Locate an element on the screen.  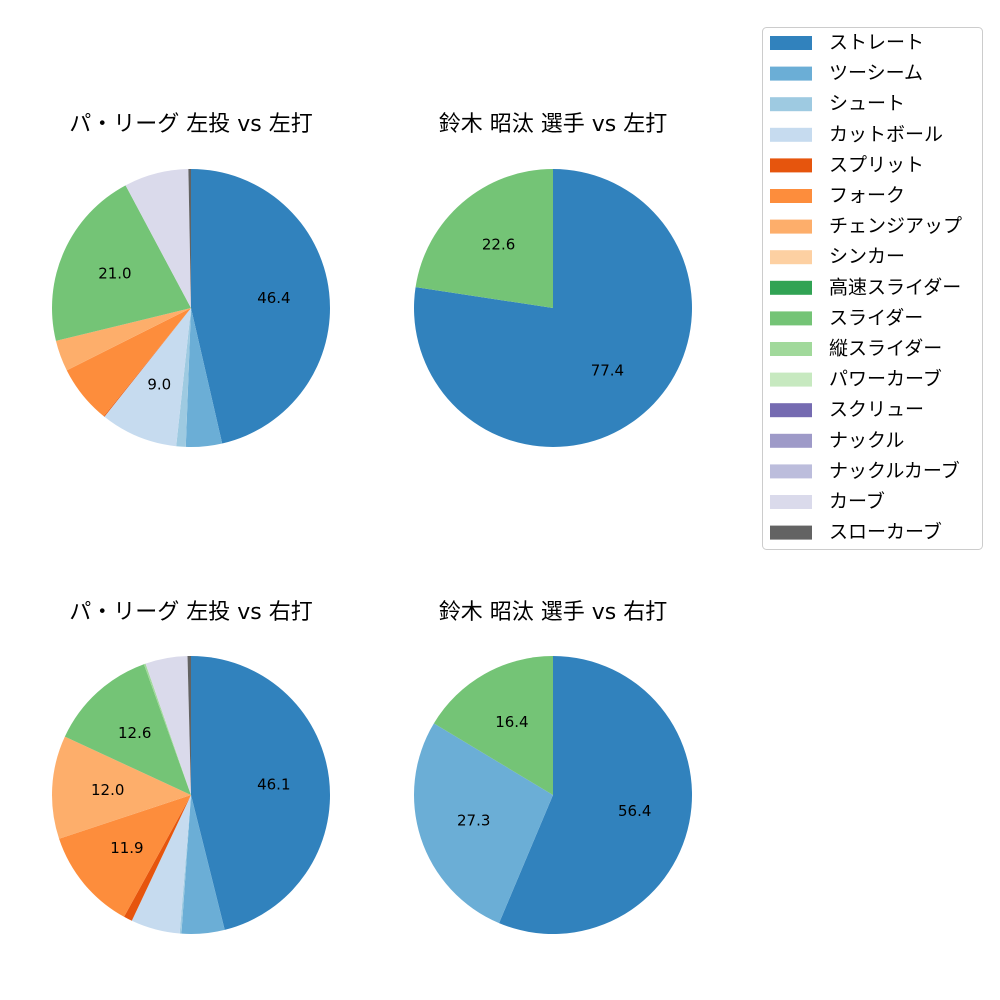
chart-title: 鈴木 昭汰 選手 vs 右打 is located at coordinates (553, 612).